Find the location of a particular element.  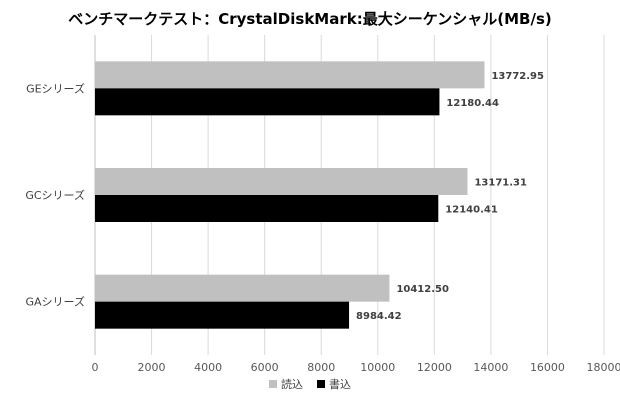

x-tick-label: 12000 is located at coordinates (434, 367).